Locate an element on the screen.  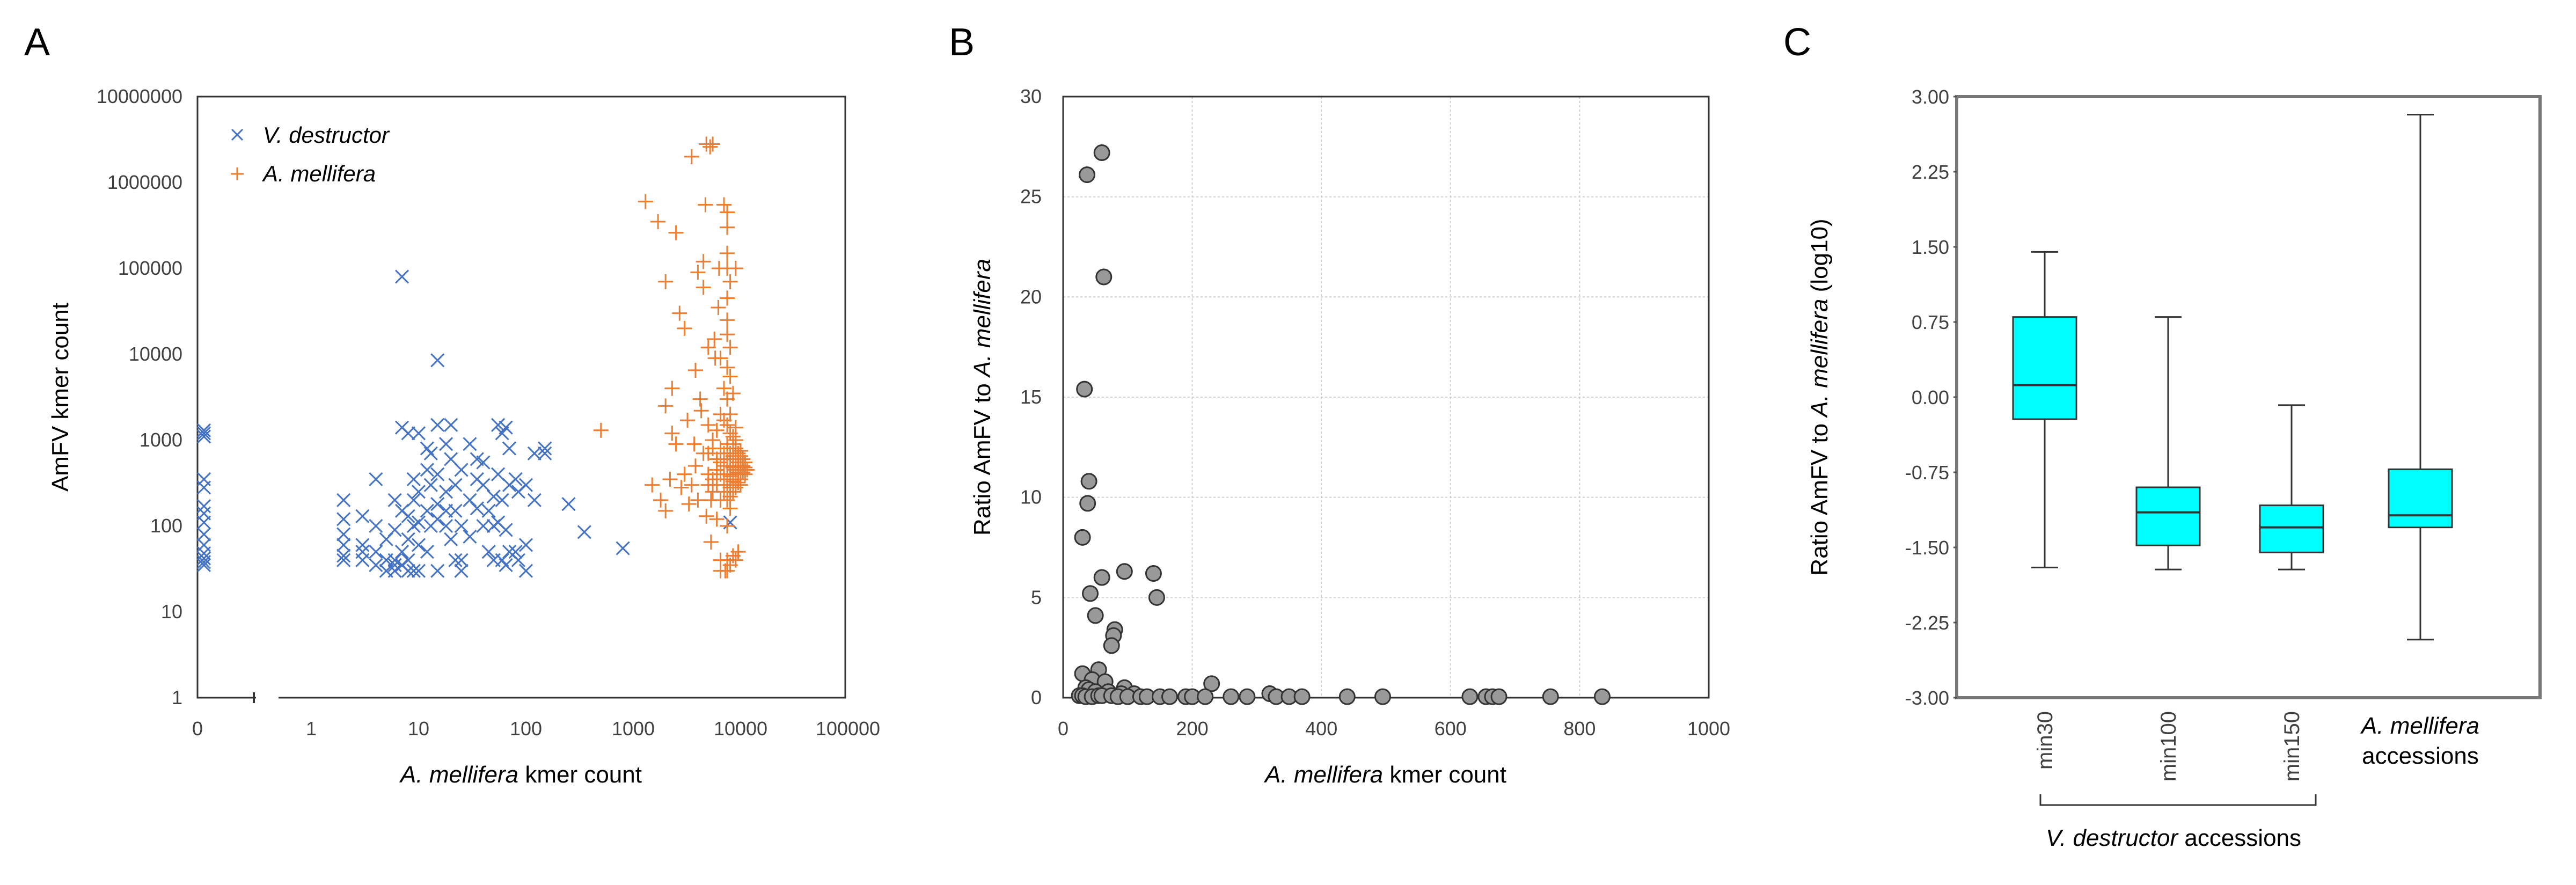
legend-marker-a-mellifera is located at coordinates (237, 173).